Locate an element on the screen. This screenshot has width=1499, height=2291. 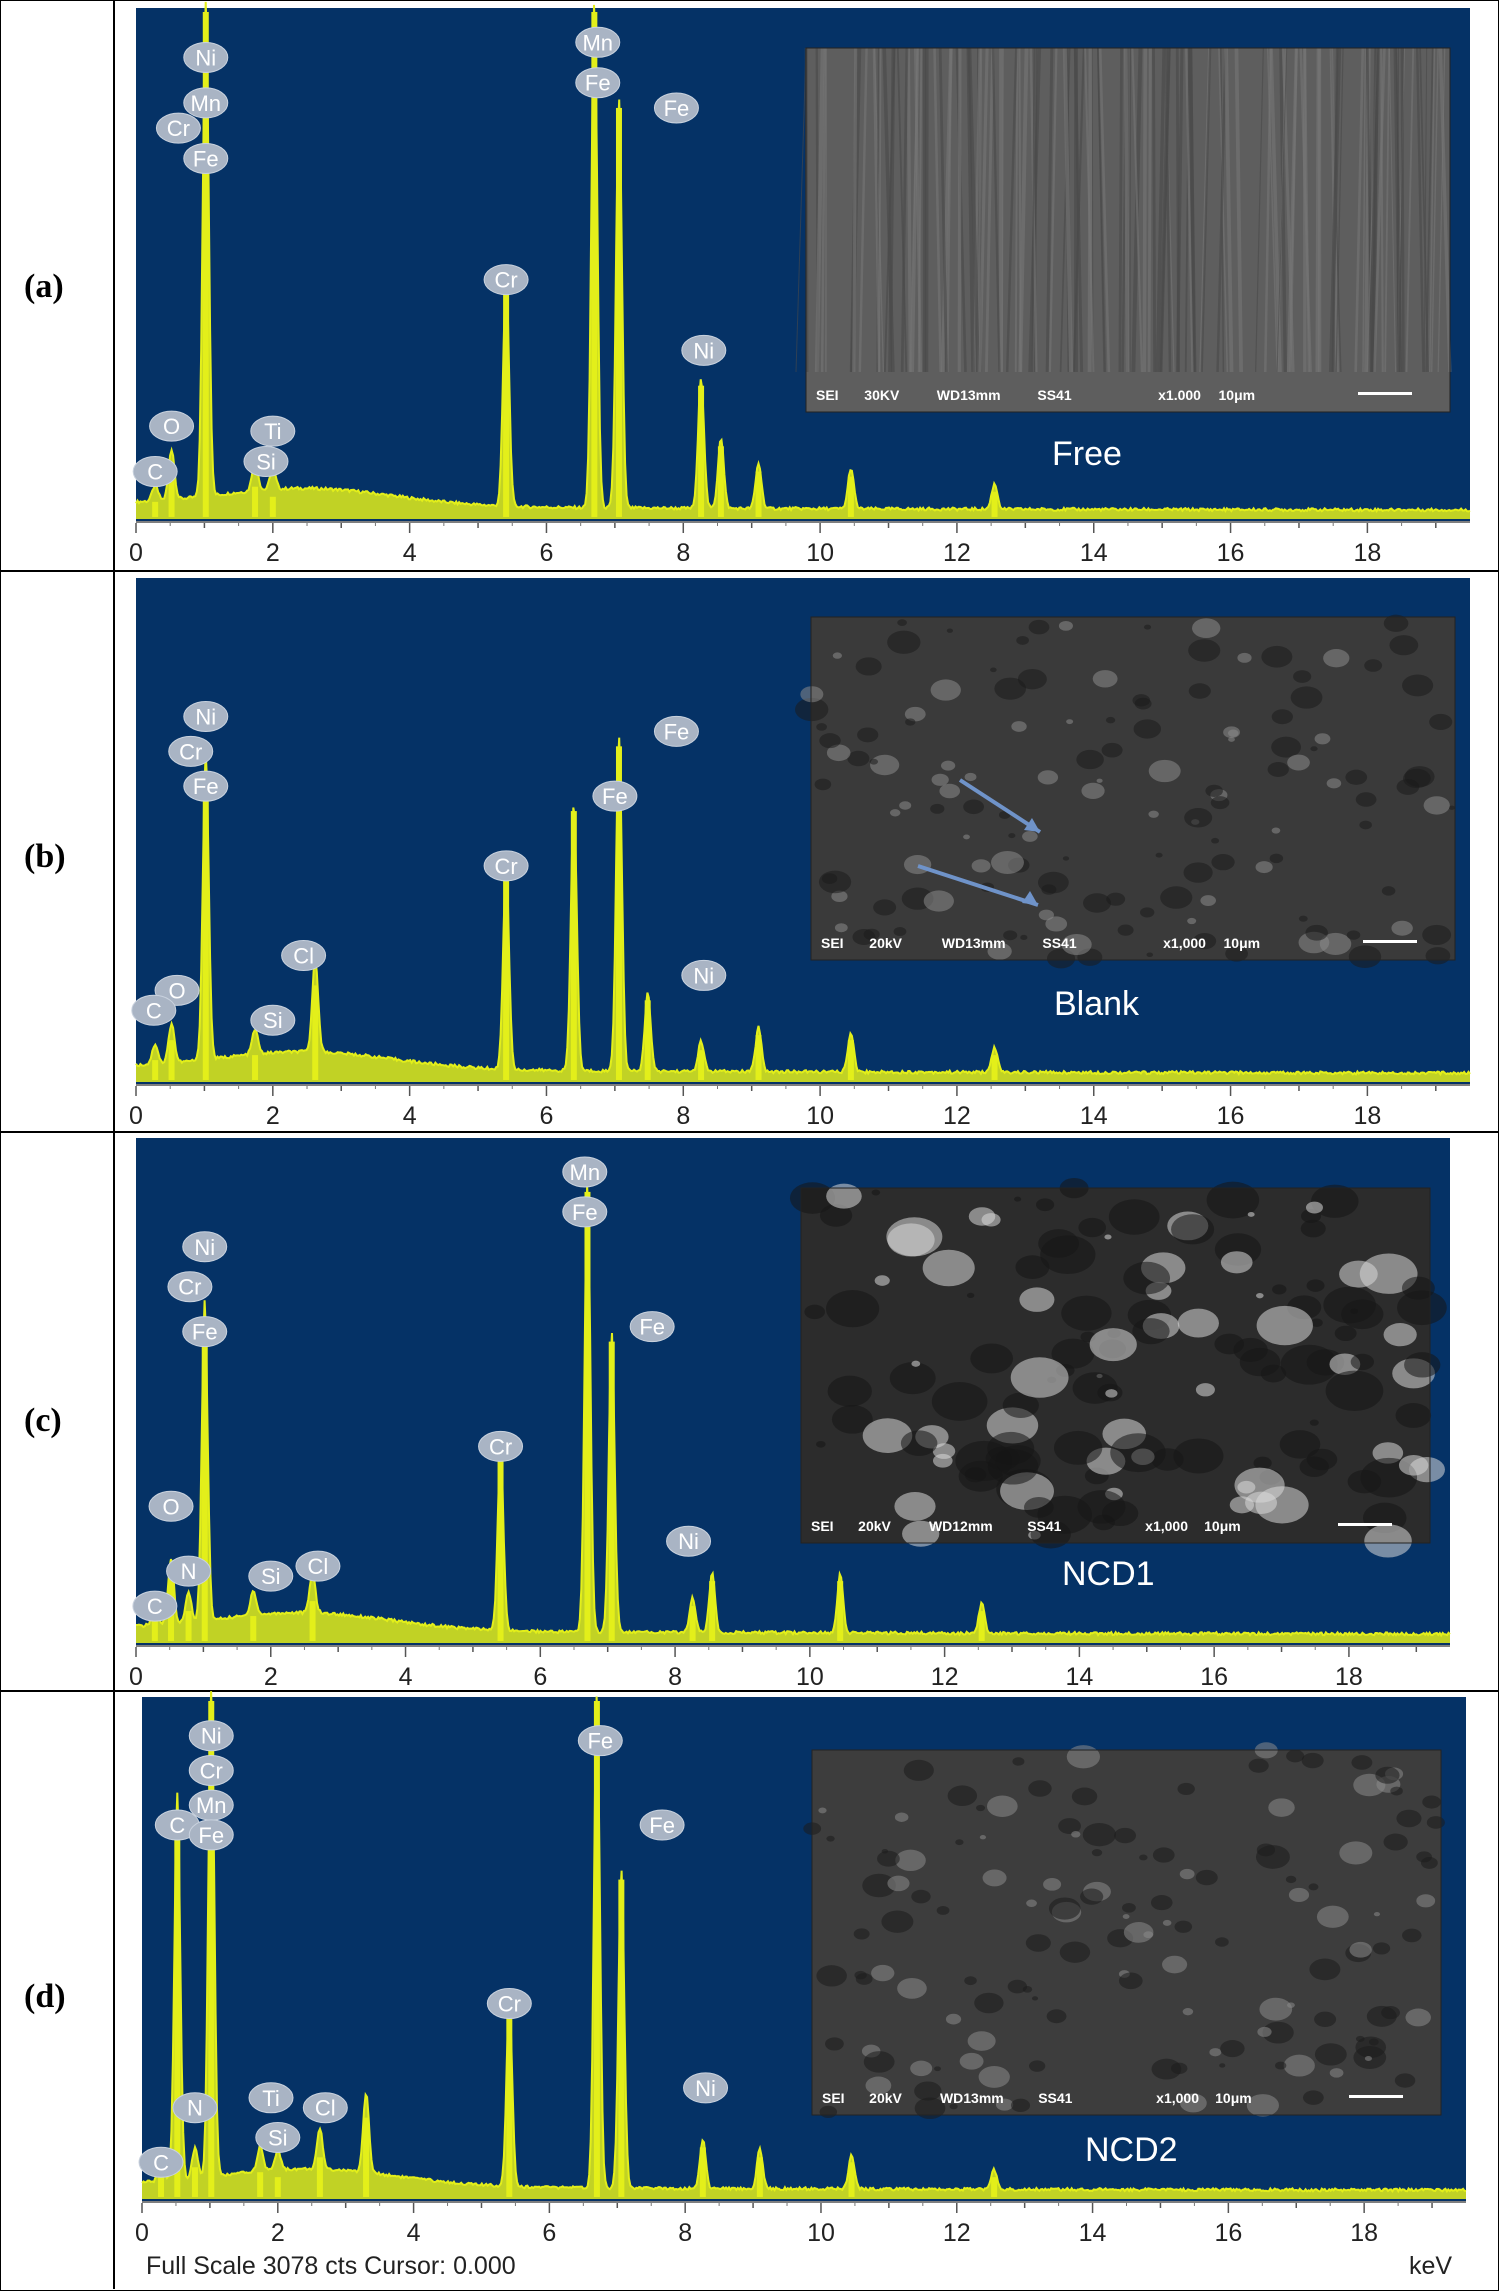
energy-unit: keV is located at coordinates (1431, 2266).